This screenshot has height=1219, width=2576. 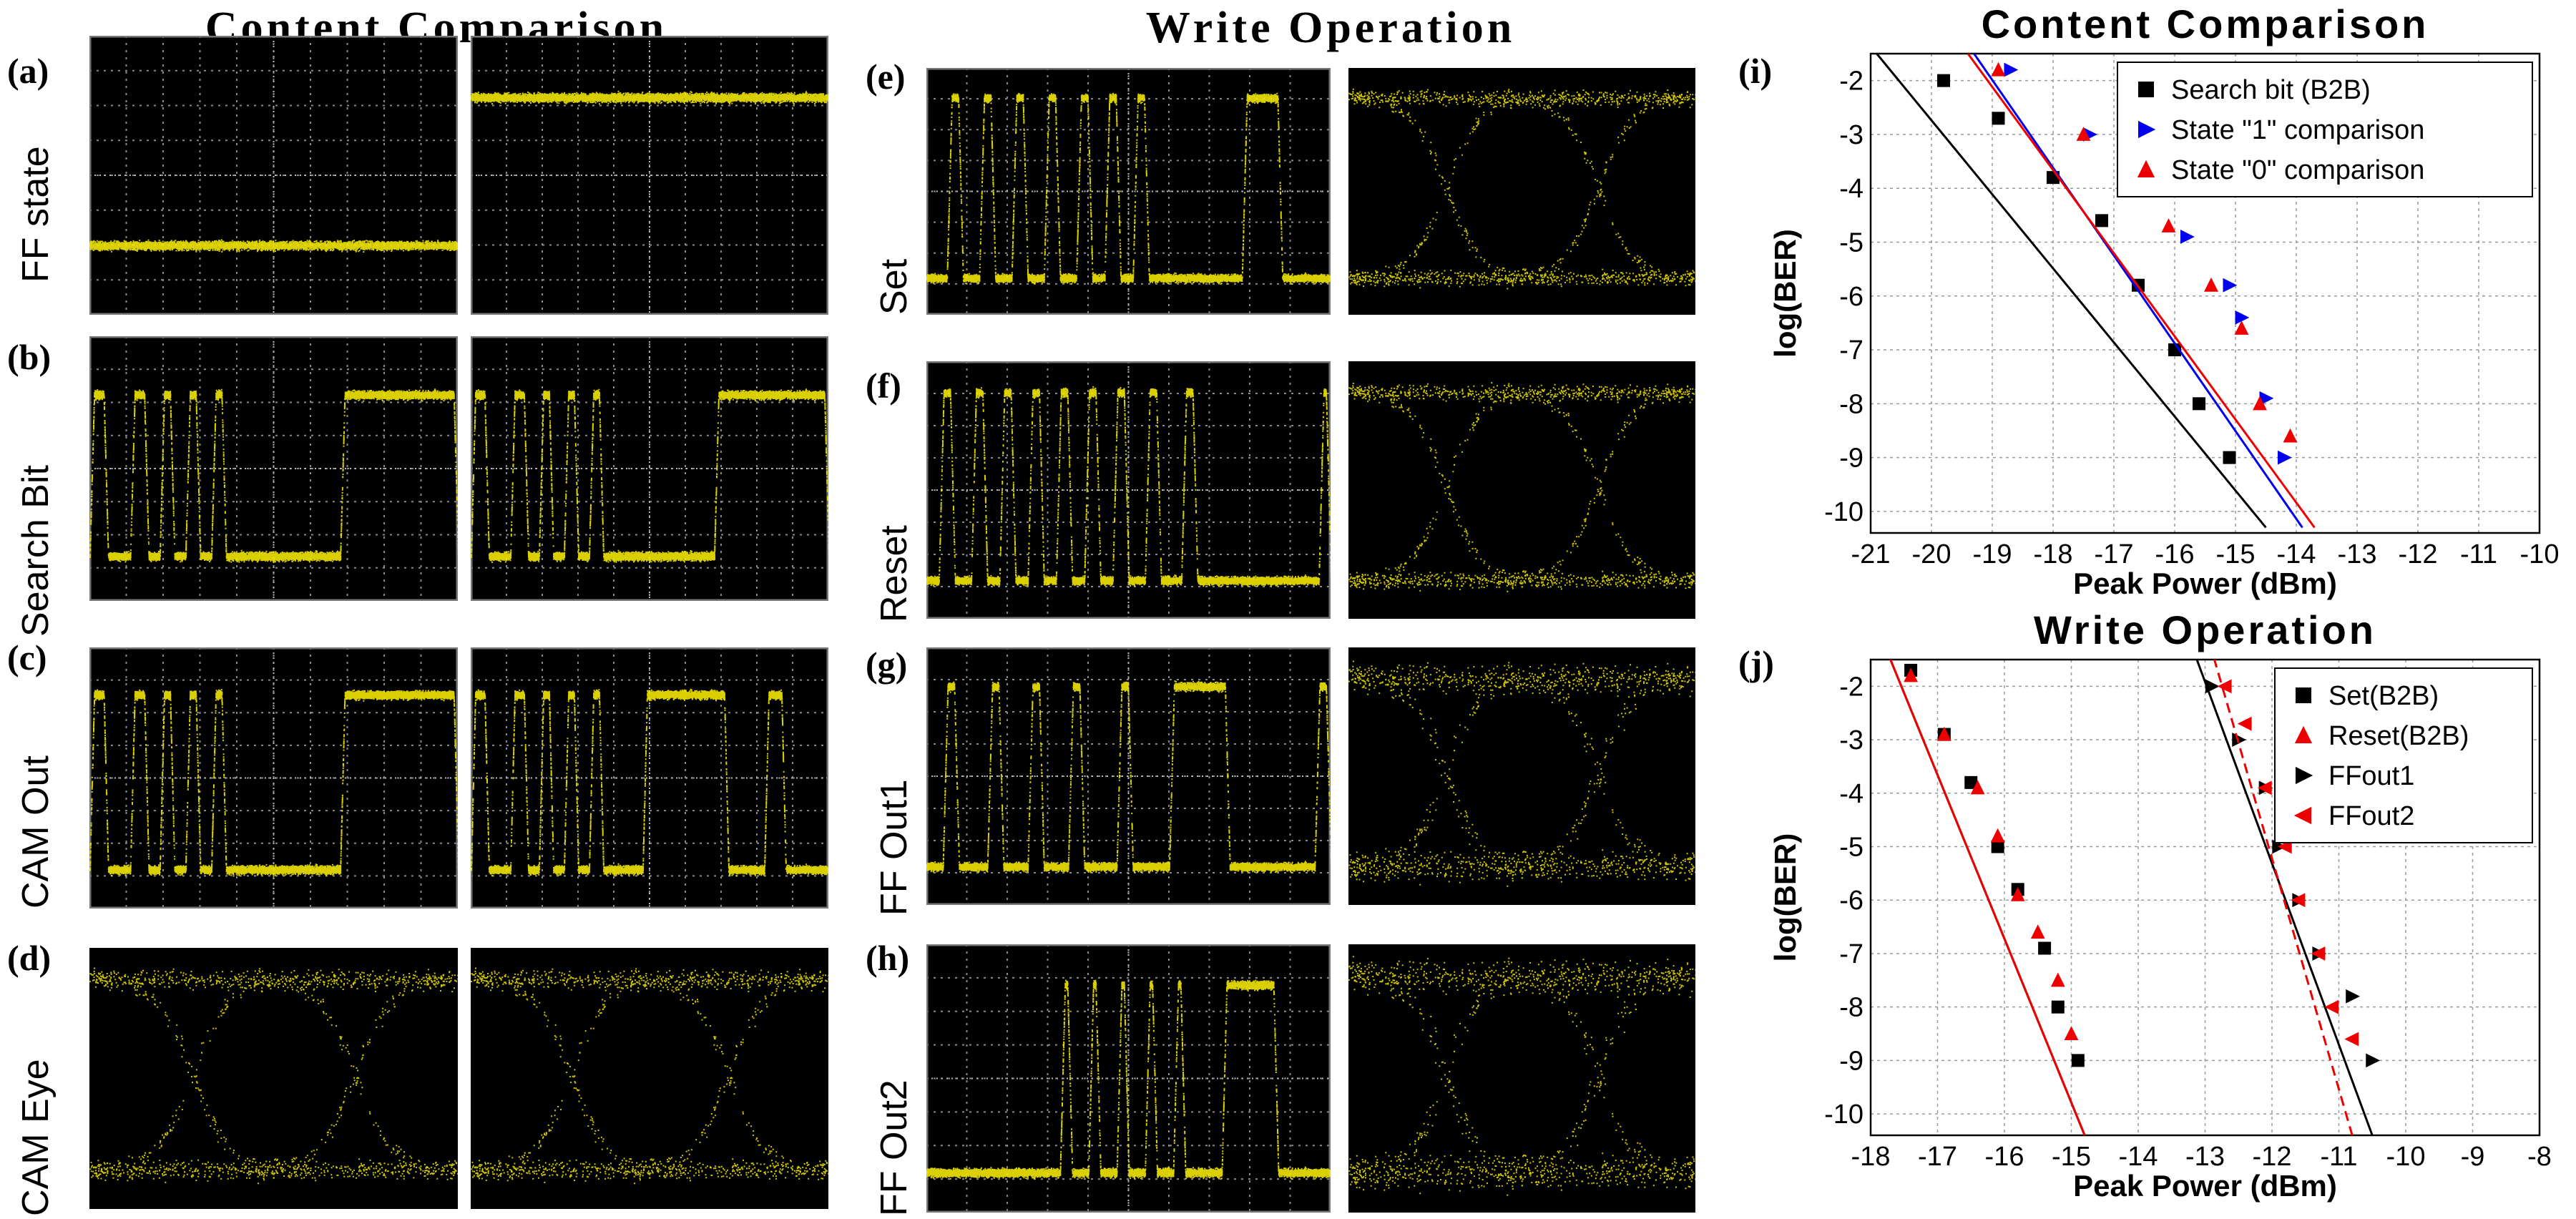 I want to click on legend-entry: Reset(B2B), so click(x=2398, y=736).